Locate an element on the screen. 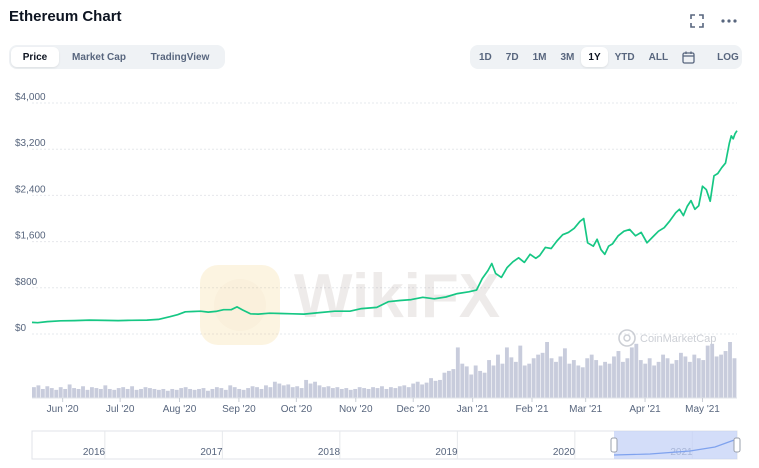  x-tick-label: Nov '20 is located at coordinates (356, 409).